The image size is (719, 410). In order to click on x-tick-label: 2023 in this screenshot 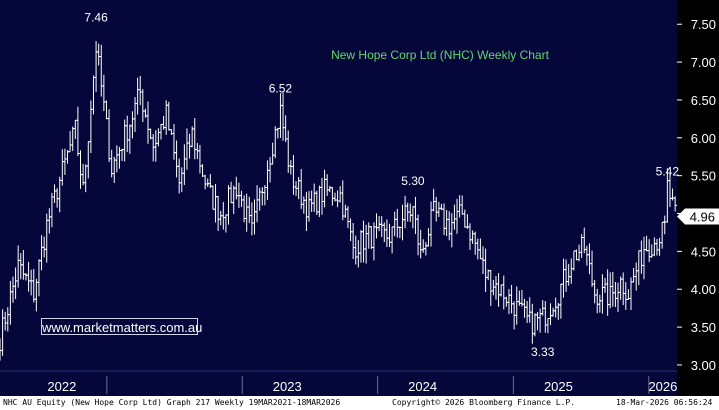, I will do `click(287, 386)`.